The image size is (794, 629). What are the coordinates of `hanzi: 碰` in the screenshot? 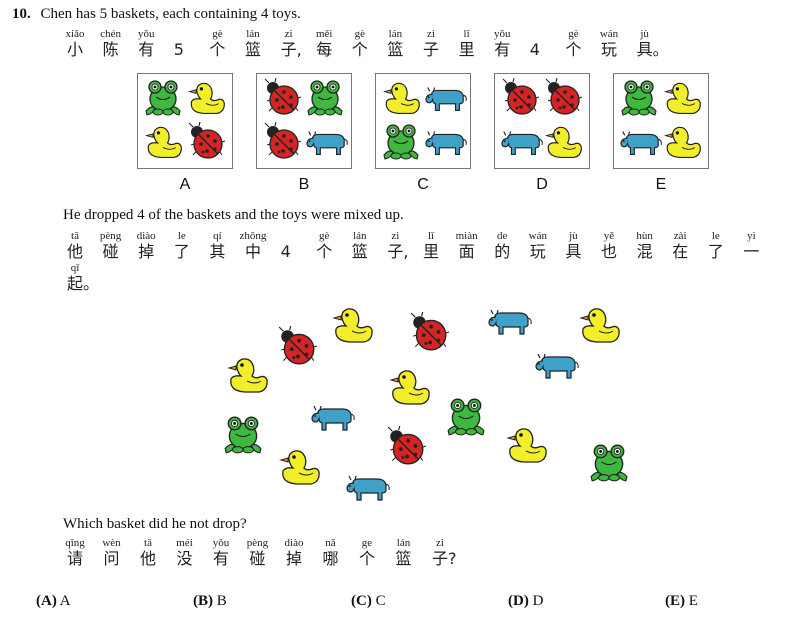 It's located at (110, 251).